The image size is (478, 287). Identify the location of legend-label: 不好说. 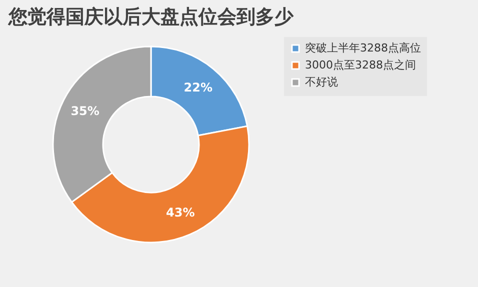
(321, 82).